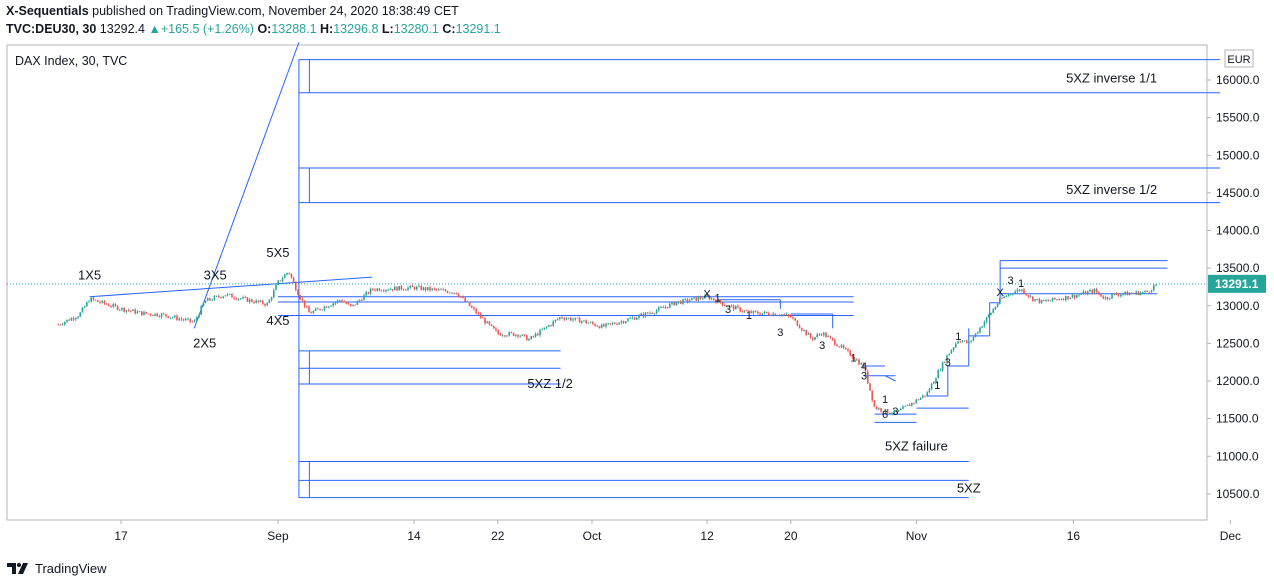 The width and height of the screenshot is (1274, 586). I want to click on count-label: 1, so click(958, 337).